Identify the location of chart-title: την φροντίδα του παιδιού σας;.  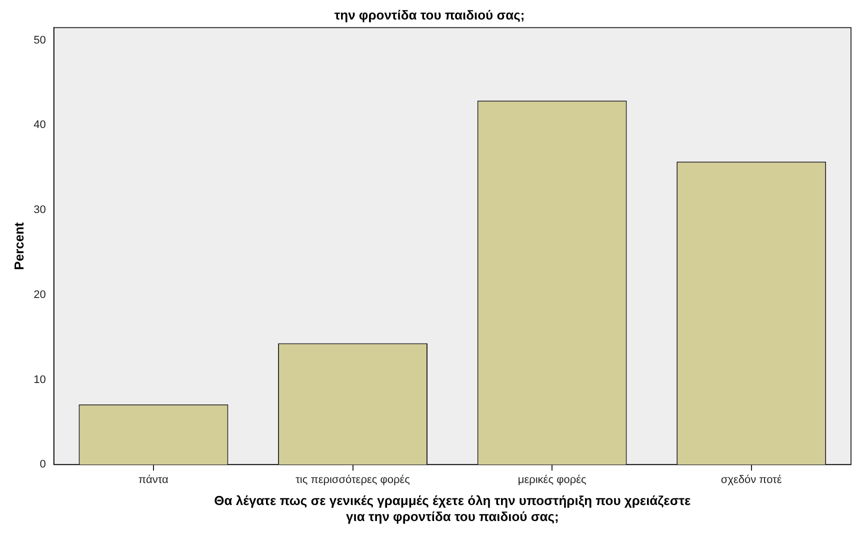
(429, 14).